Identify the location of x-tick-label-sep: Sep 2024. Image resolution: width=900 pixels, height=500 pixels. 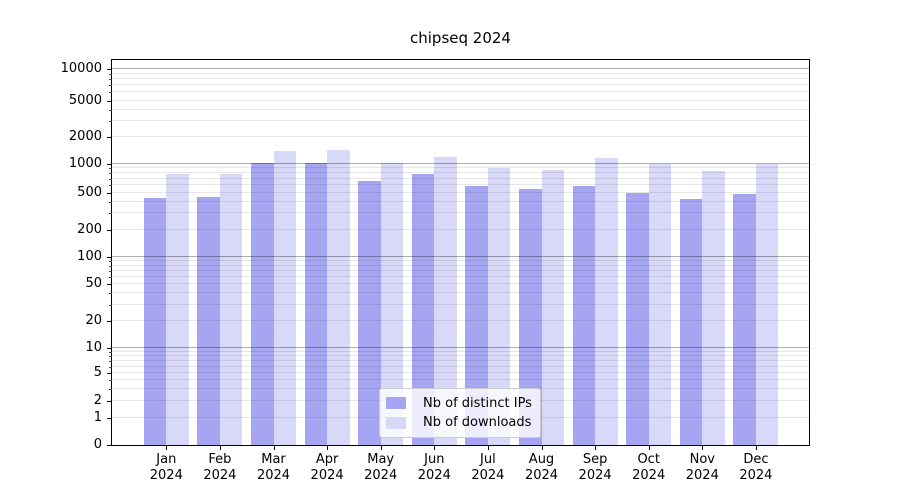
(595, 467).